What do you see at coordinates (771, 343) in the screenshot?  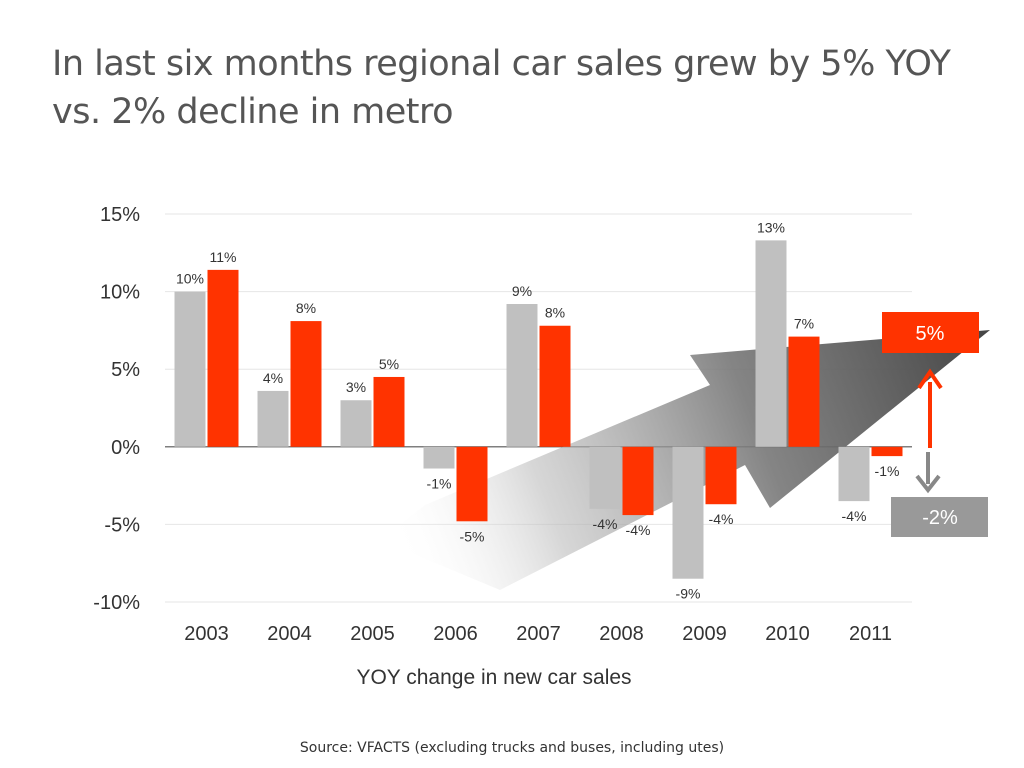 I see `metro-bar-2010` at bounding box center [771, 343].